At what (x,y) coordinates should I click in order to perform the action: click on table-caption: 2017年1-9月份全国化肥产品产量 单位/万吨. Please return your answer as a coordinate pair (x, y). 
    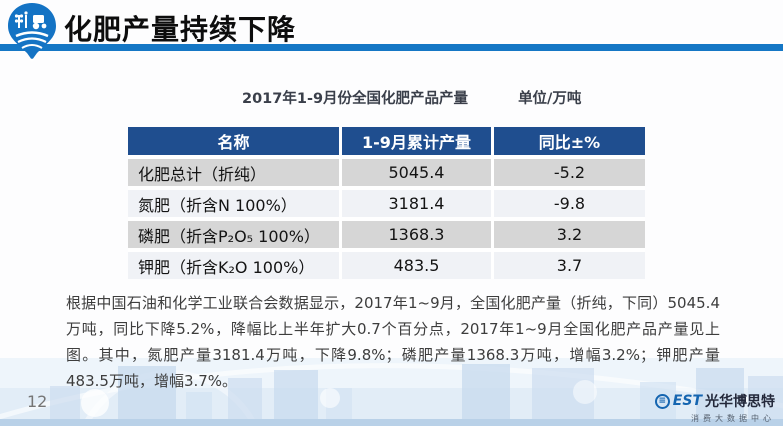
    Looking at the image, I should click on (411, 97).